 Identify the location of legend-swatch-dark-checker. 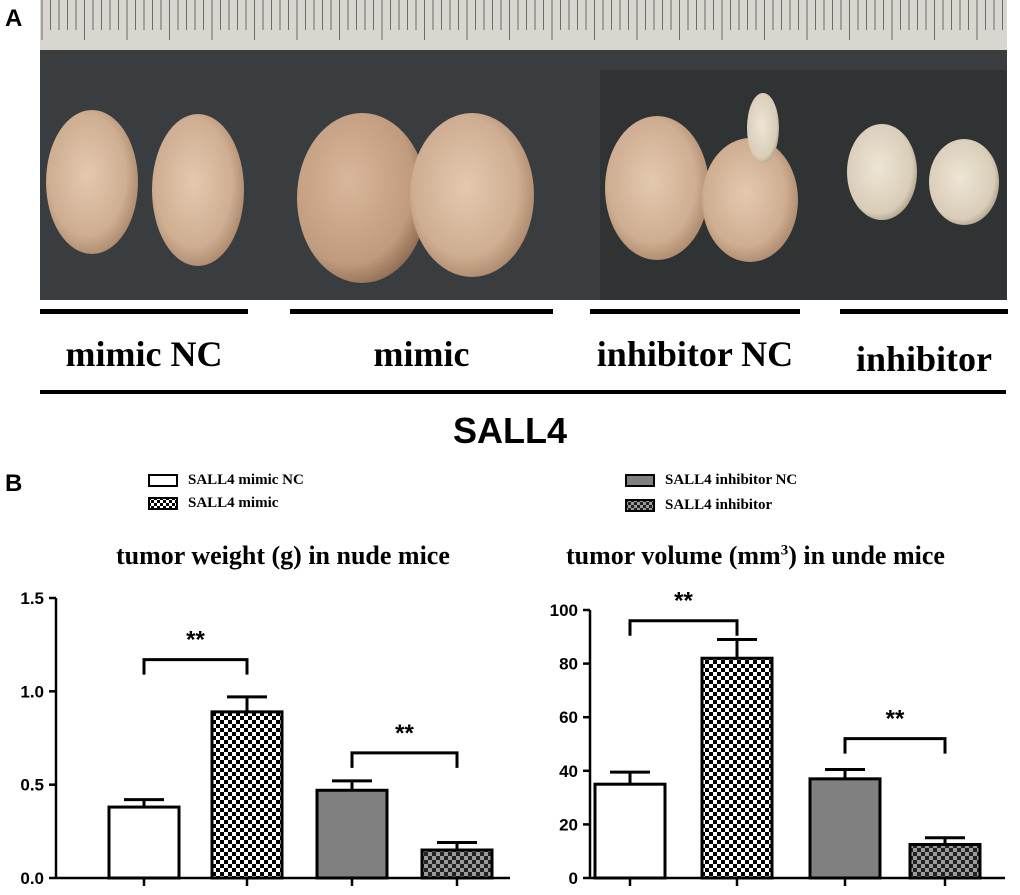
(640, 505).